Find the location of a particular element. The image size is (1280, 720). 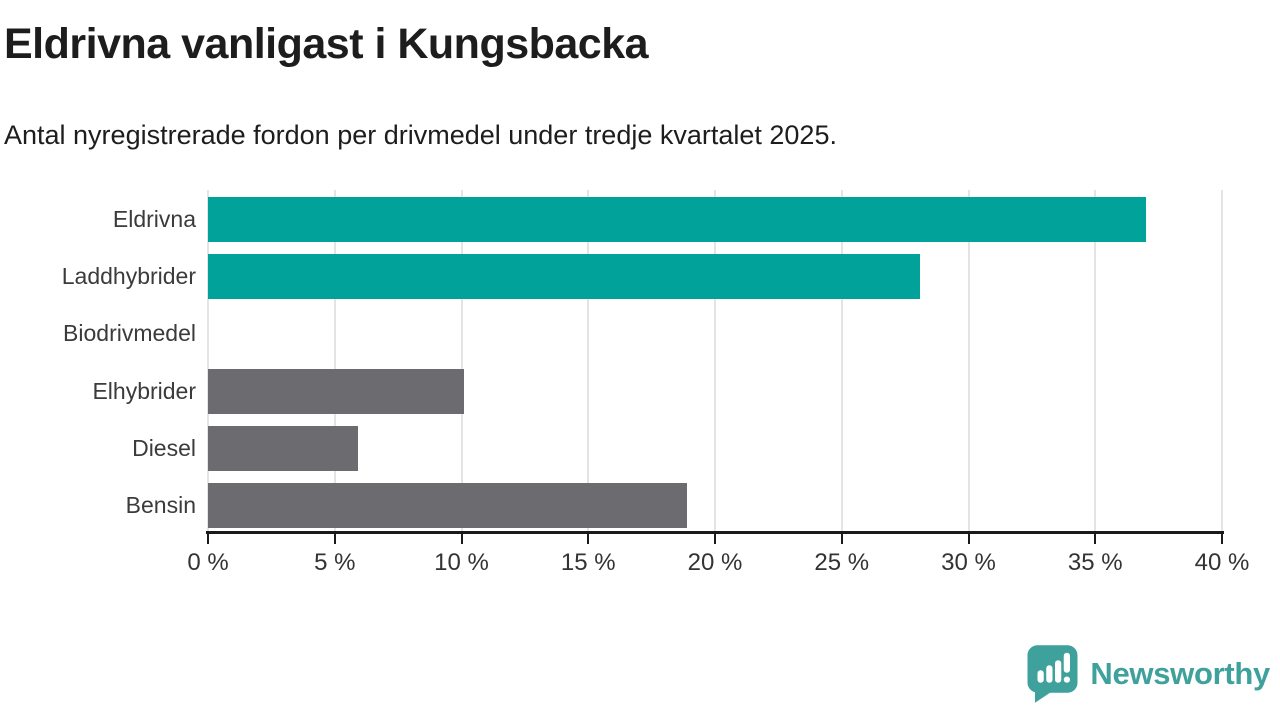

x-tick-label: 40 % is located at coordinates (1222, 562).